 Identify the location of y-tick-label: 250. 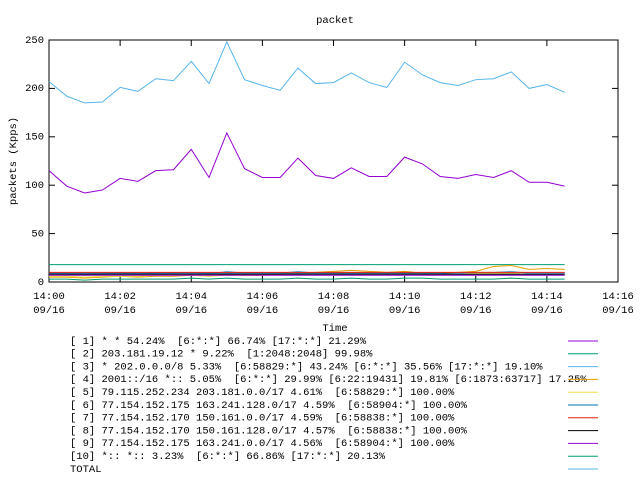
(34, 41).